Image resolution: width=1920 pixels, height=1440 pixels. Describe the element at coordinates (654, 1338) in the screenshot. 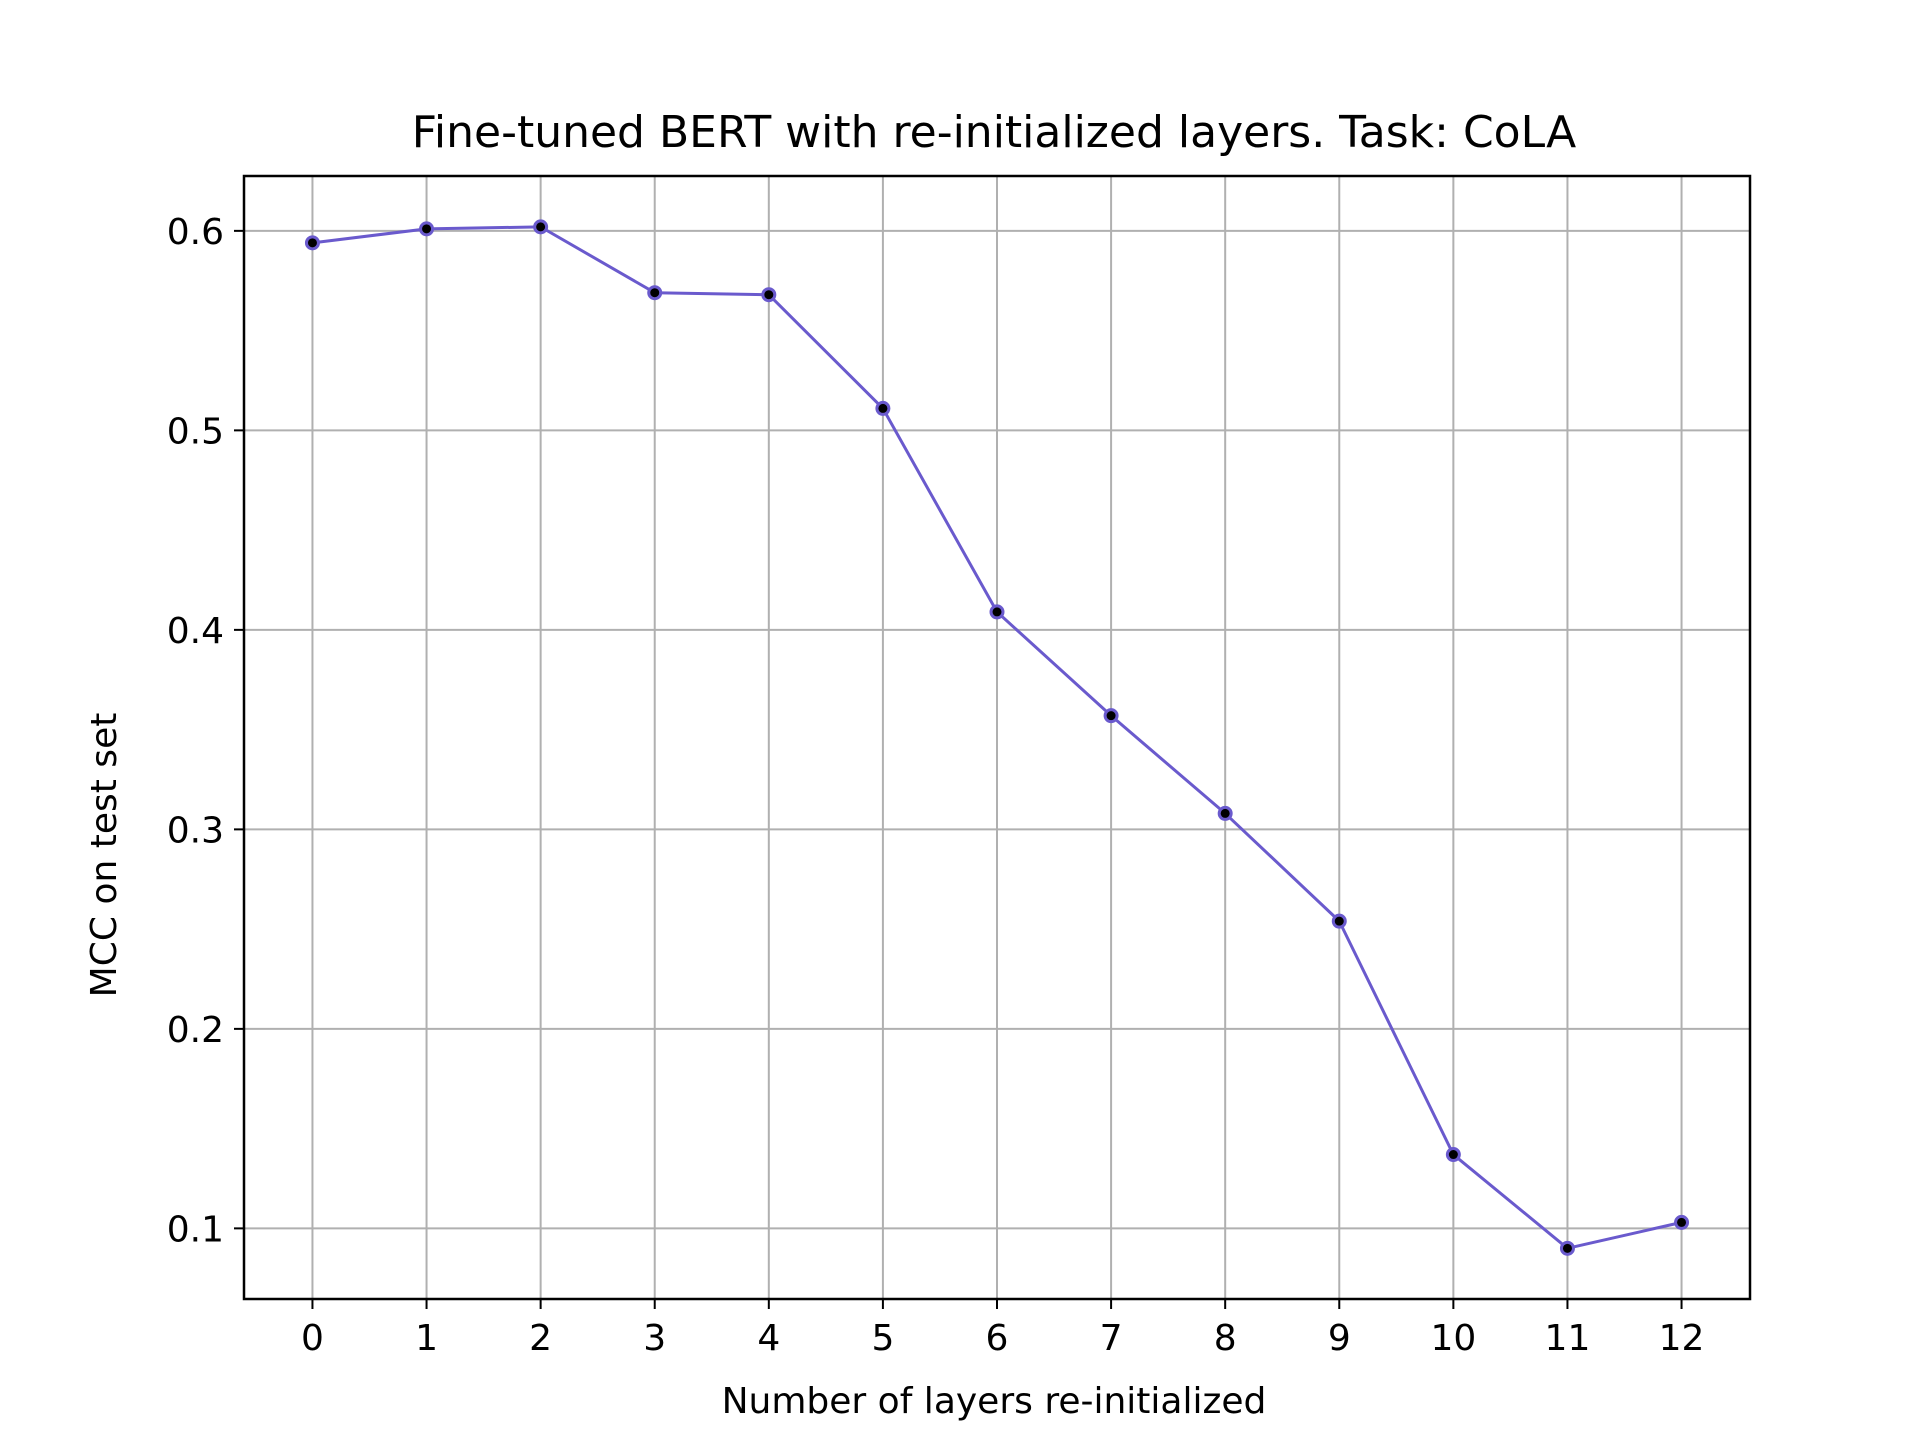

I see `x-tick-label: 3` at that location.